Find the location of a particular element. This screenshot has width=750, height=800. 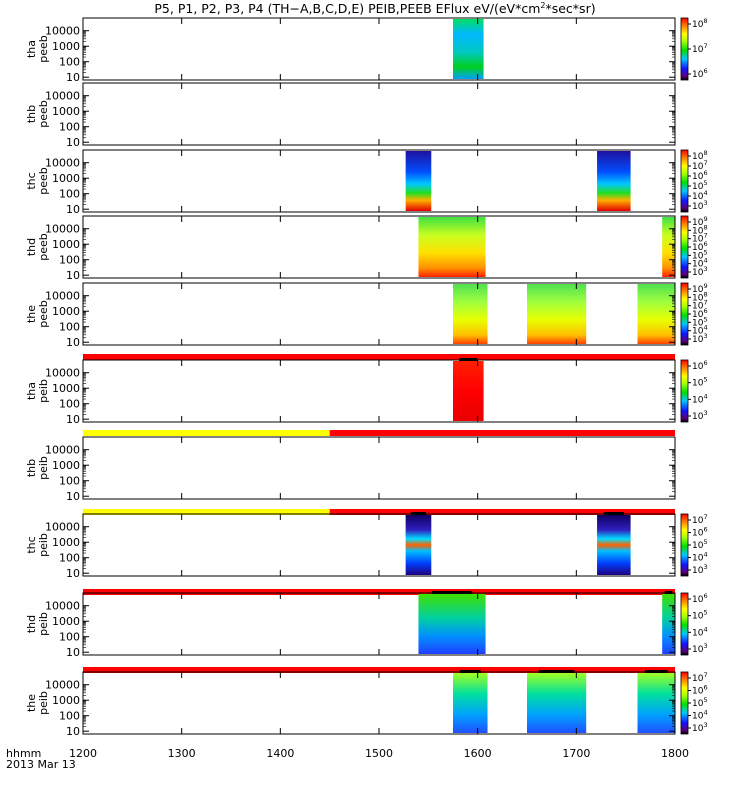

colorbar-tick-label: 10⁹ is located at coordinates (700, 288).